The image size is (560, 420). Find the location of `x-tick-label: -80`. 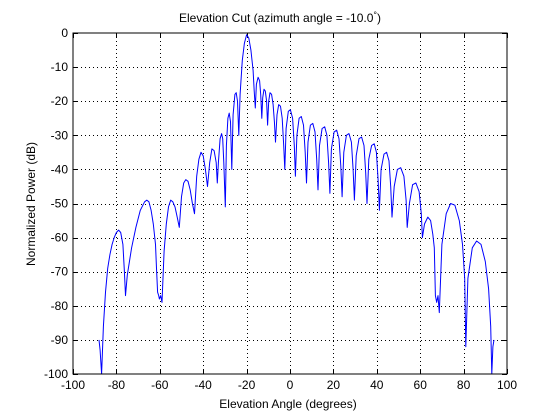

x-tick-label: -80 is located at coordinates (117, 385).